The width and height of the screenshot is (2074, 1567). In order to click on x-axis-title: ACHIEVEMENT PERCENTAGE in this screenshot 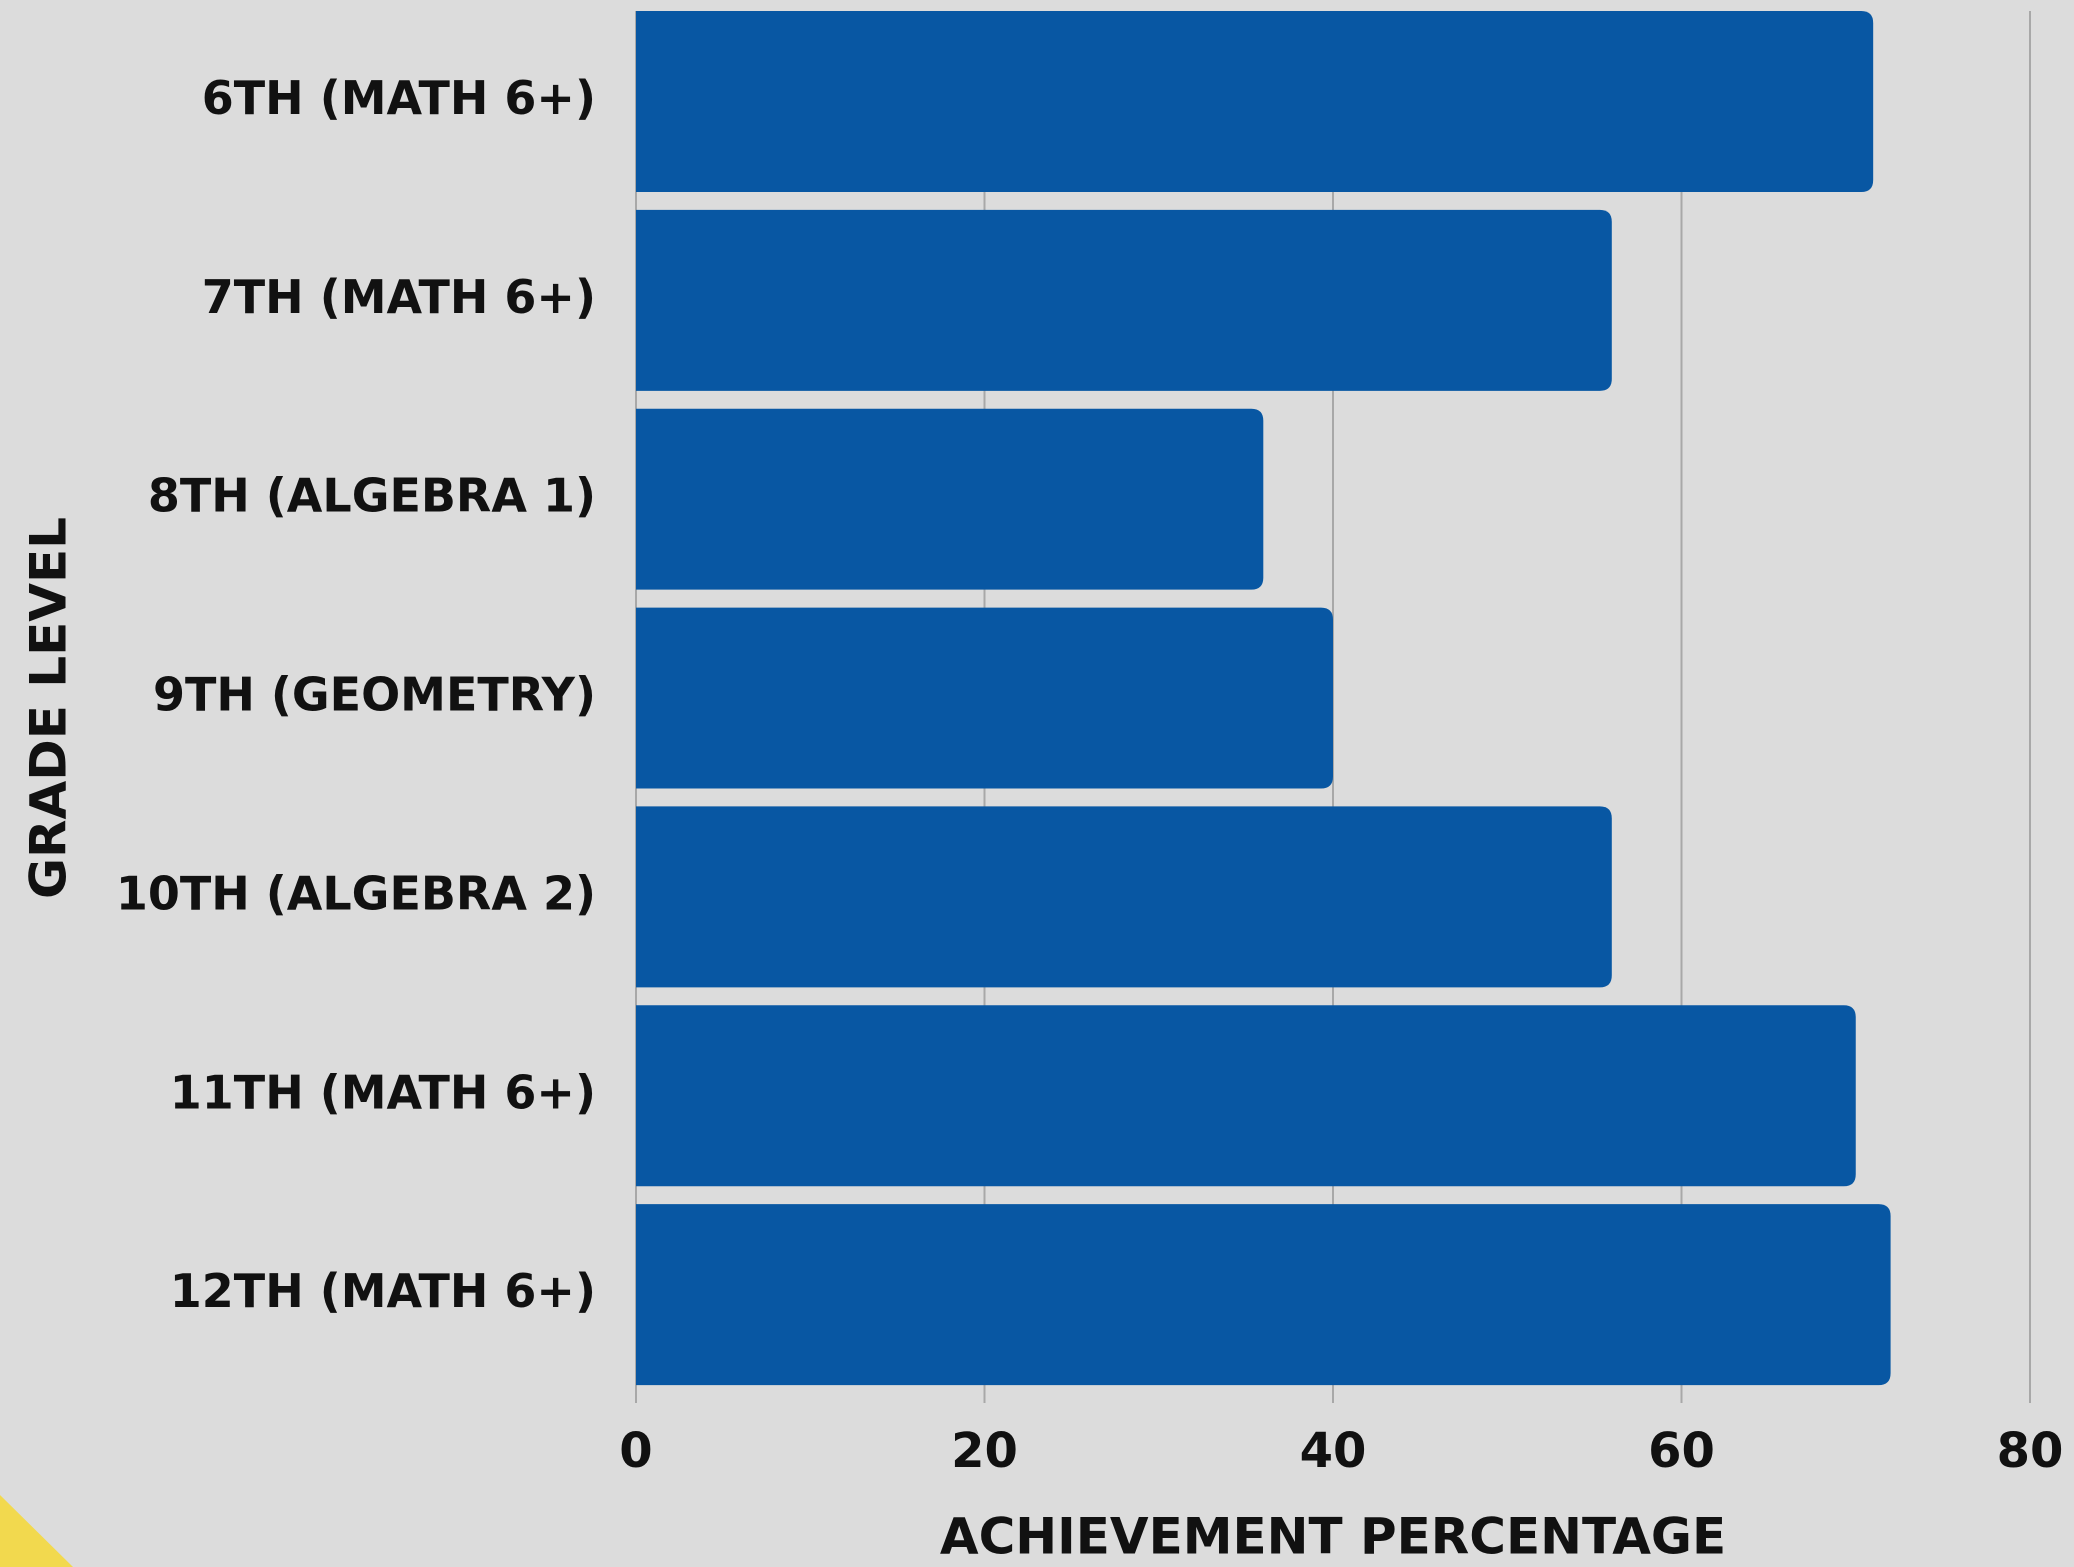, I will do `click(1333, 1537)`.